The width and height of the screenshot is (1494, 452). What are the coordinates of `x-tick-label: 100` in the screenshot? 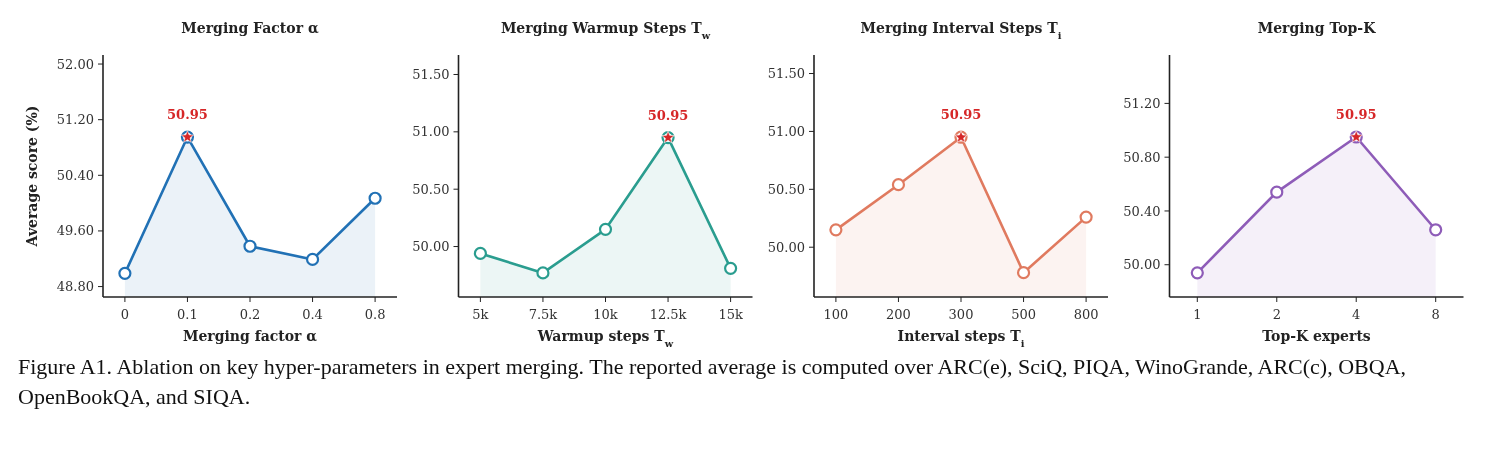 It's located at (836, 314).